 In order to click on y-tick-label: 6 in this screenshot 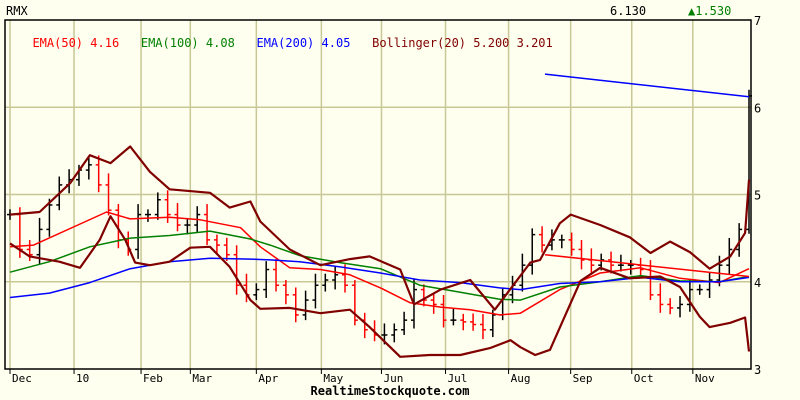, I will do `click(757, 108)`.